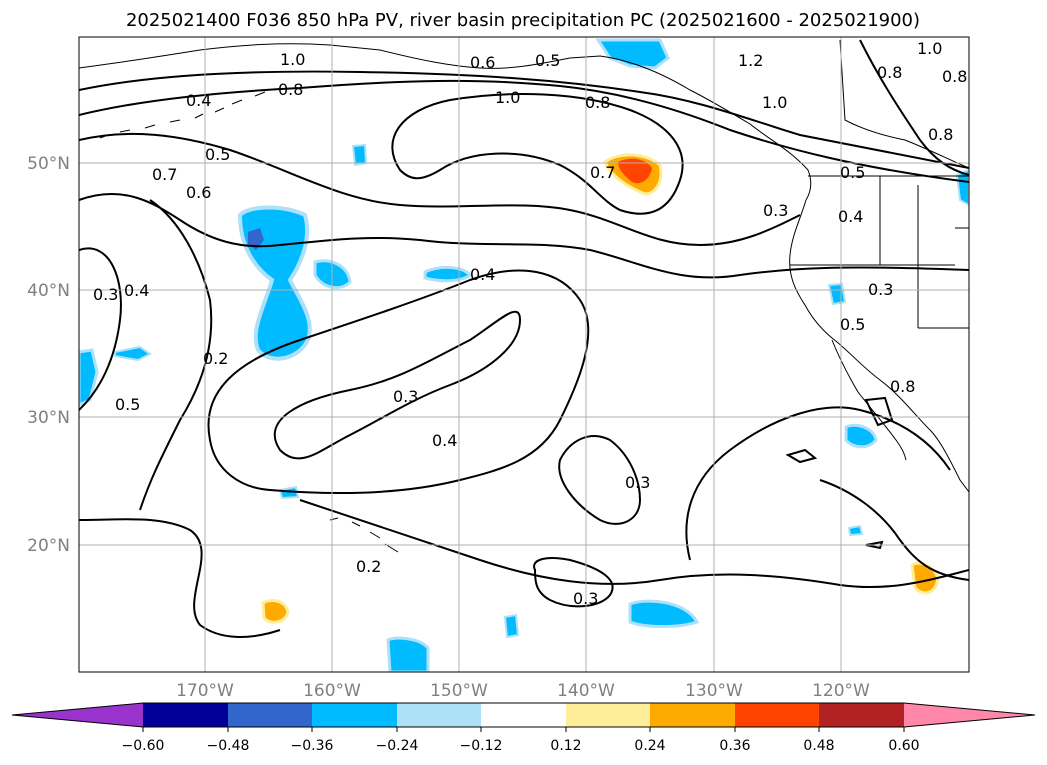 The width and height of the screenshot is (1047, 765). I want to click on contour-ne-arc, so click(914, 107).